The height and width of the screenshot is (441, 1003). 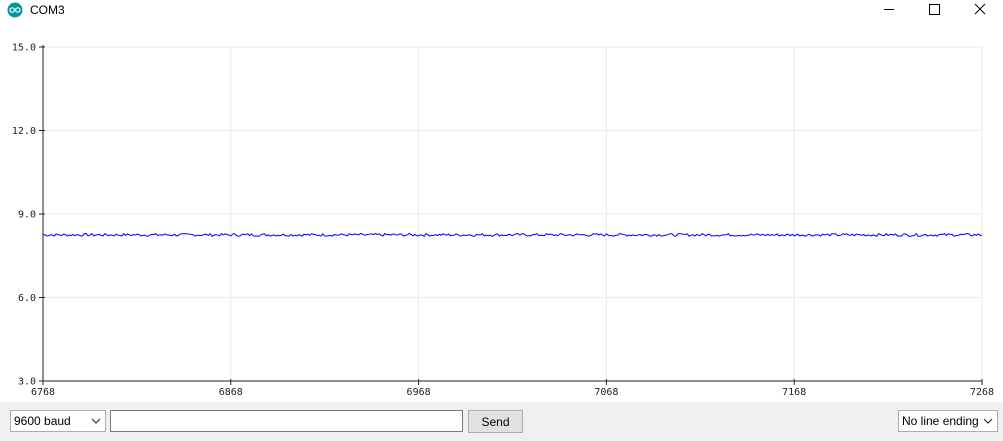 I want to click on baud-rate-select: 9600 baud, so click(x=58, y=421).